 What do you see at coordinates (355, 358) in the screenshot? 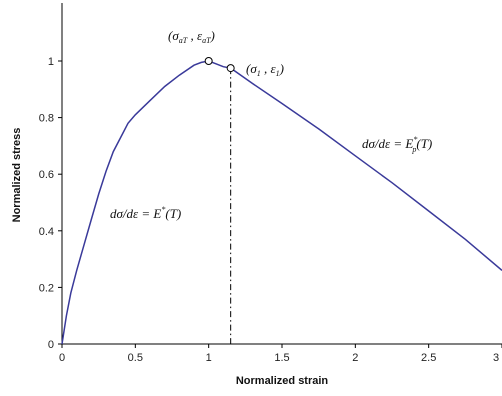
I see `x-tick-label: 2` at bounding box center [355, 358].